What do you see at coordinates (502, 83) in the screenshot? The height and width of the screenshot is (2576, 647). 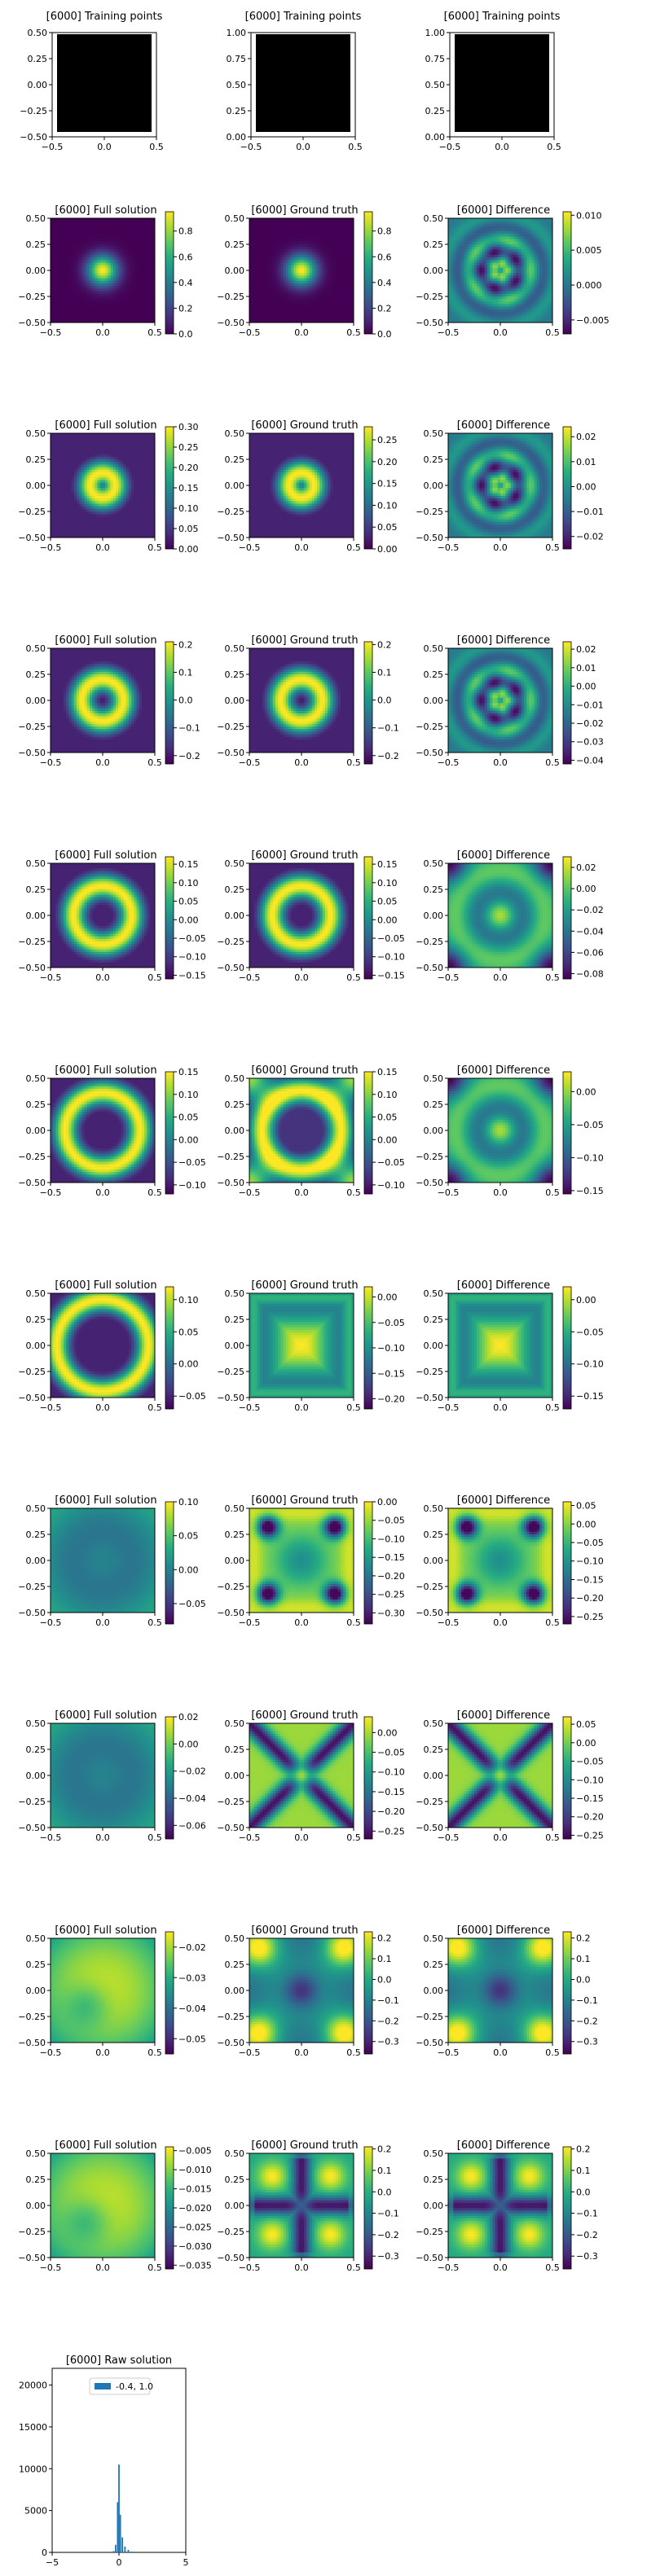 I see `training-points-cloud` at bounding box center [502, 83].